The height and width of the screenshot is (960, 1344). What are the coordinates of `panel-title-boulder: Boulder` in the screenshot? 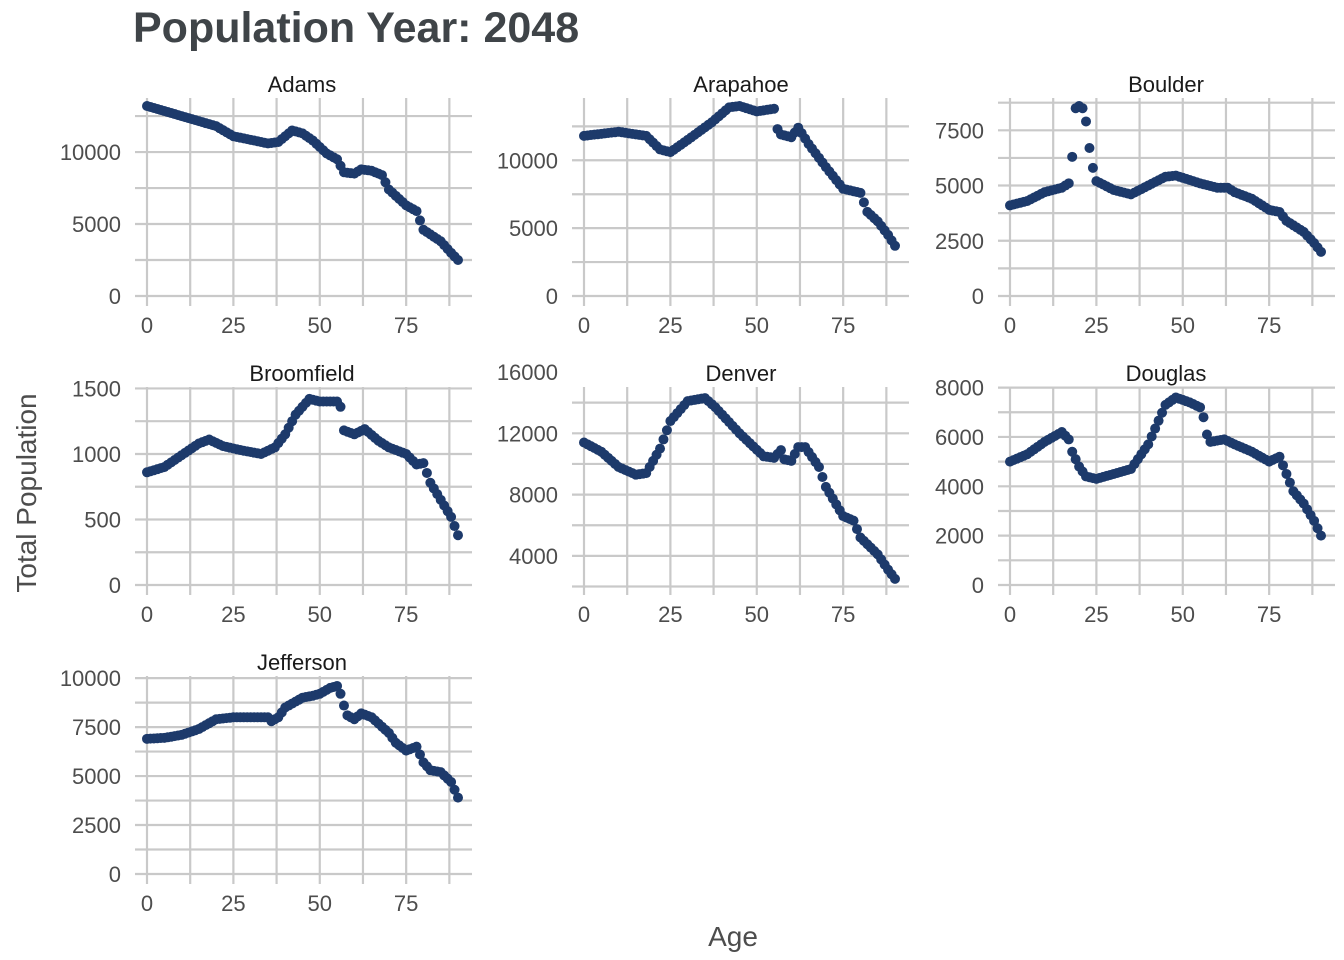 It's located at (1166, 84).